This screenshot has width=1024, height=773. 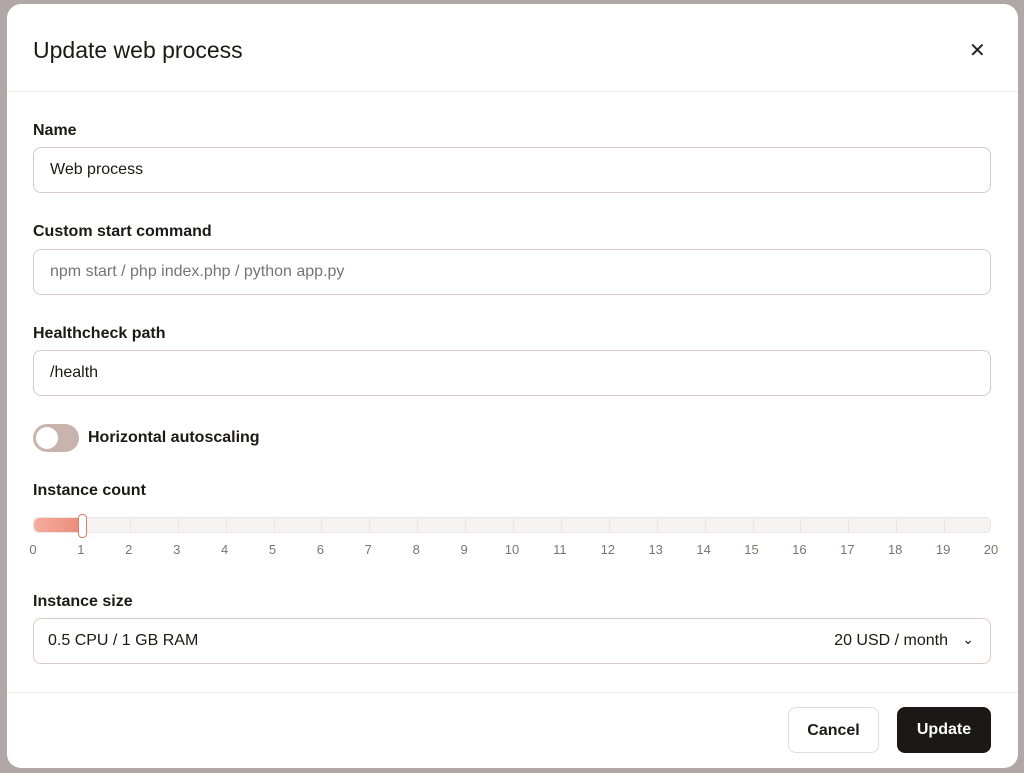 I want to click on autoscaling-toggle, so click(x=56, y=438).